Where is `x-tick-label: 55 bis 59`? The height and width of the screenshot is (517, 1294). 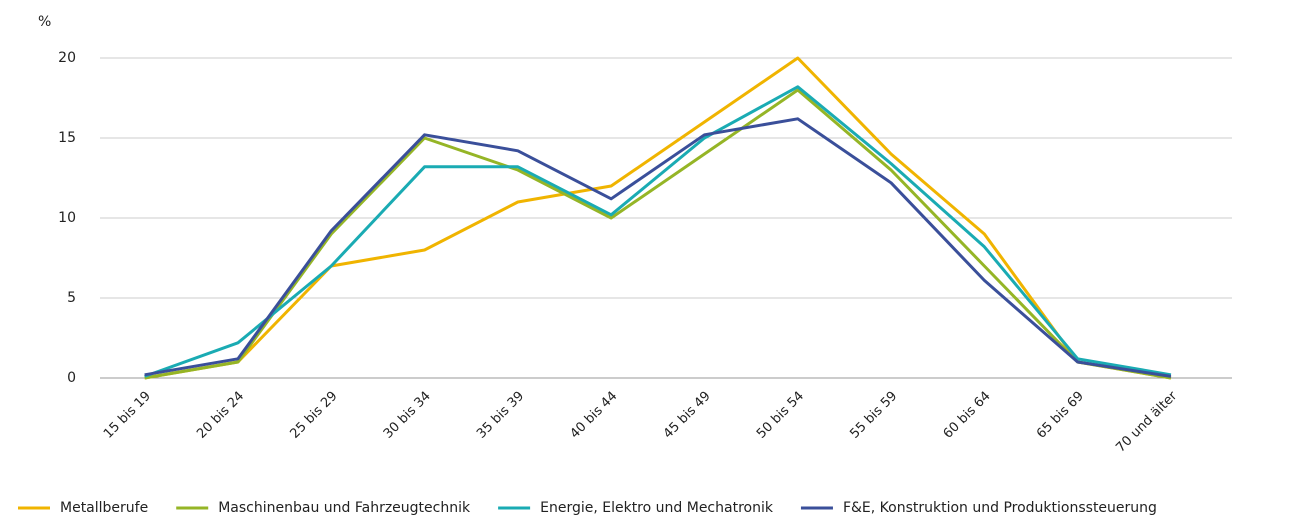
x-tick-label: 55 bis 59 is located at coordinates (873, 415).